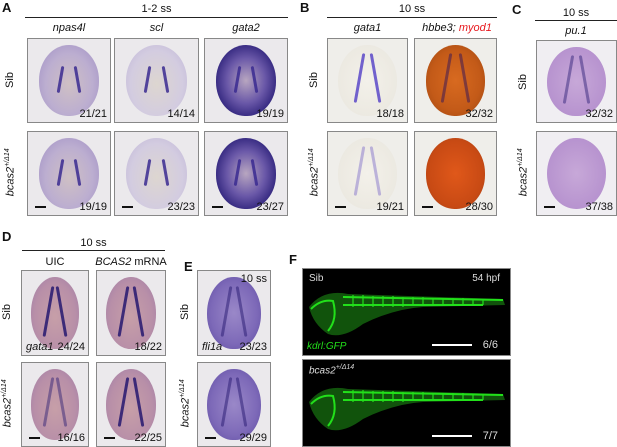 The height and width of the screenshot is (447, 617). Describe the element at coordinates (332, 370) in the screenshot. I see `genotype-label: bcas2+/Δ14` at that location.